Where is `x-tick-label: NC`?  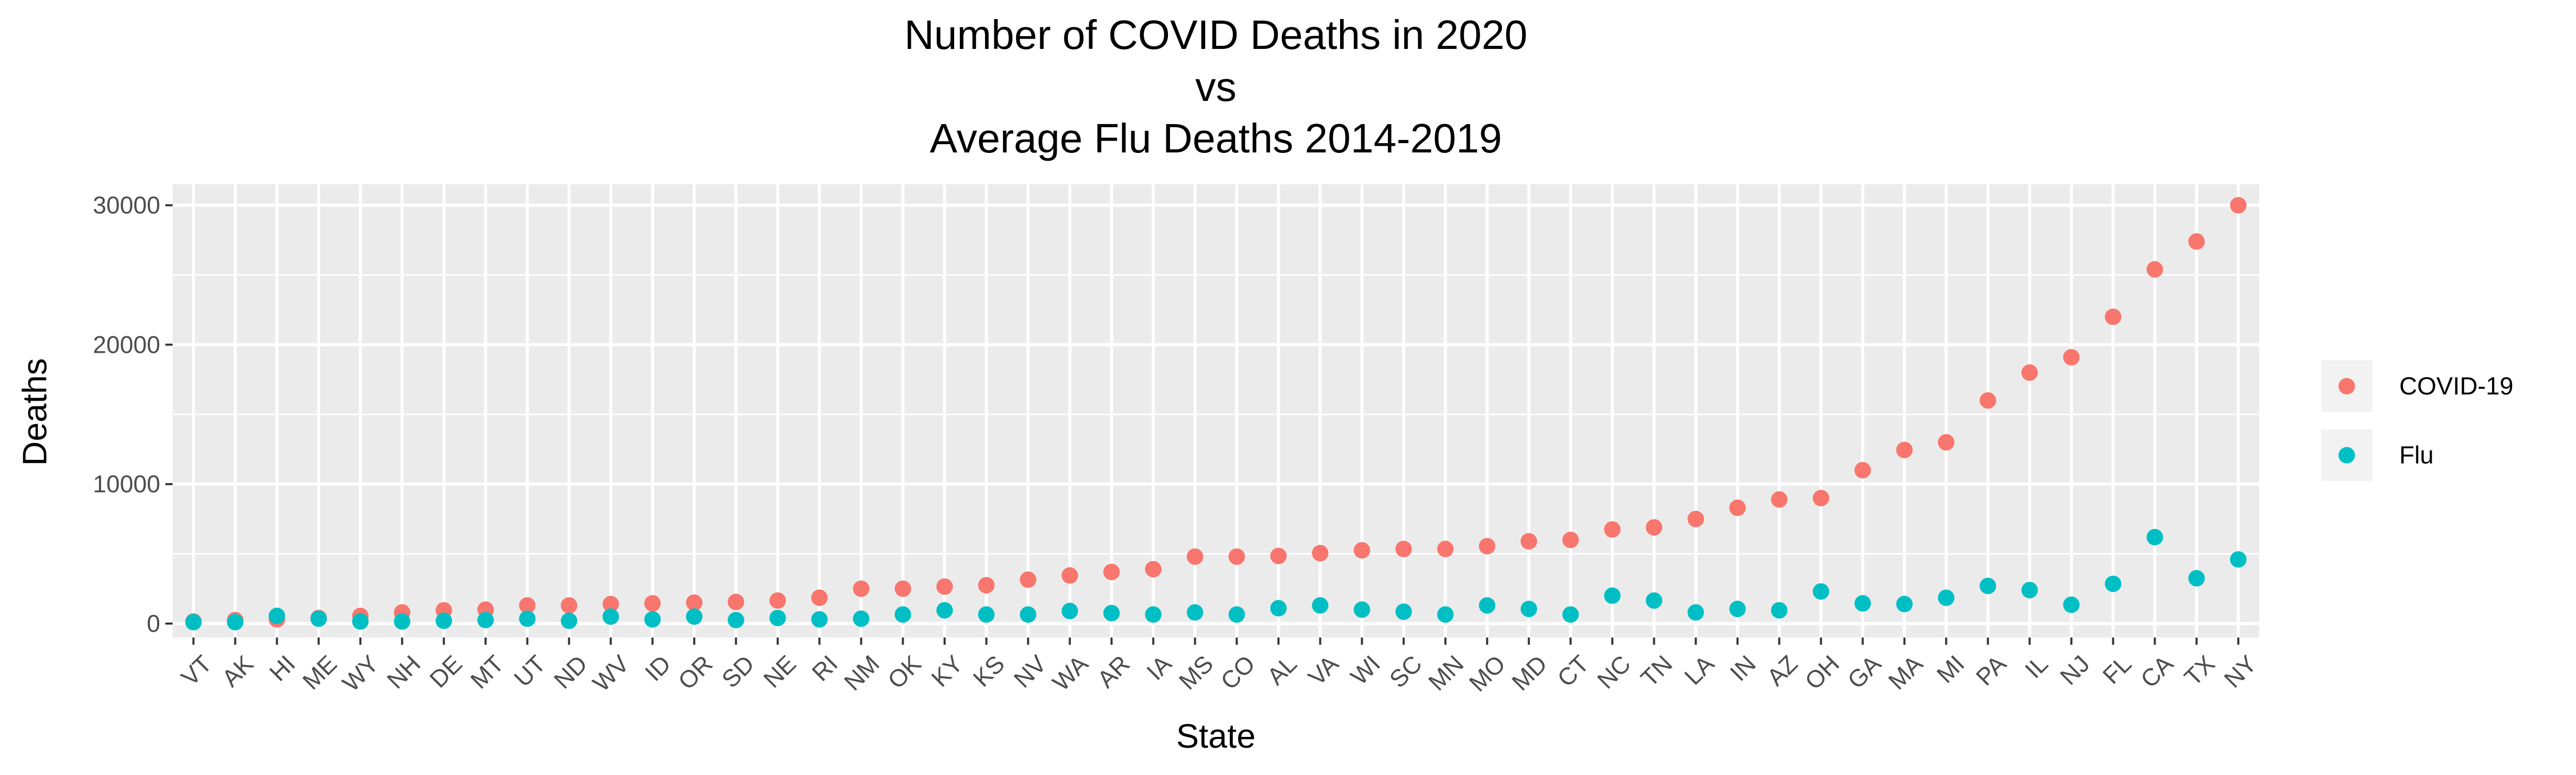
x-tick-label: NC is located at coordinates (1613, 672).